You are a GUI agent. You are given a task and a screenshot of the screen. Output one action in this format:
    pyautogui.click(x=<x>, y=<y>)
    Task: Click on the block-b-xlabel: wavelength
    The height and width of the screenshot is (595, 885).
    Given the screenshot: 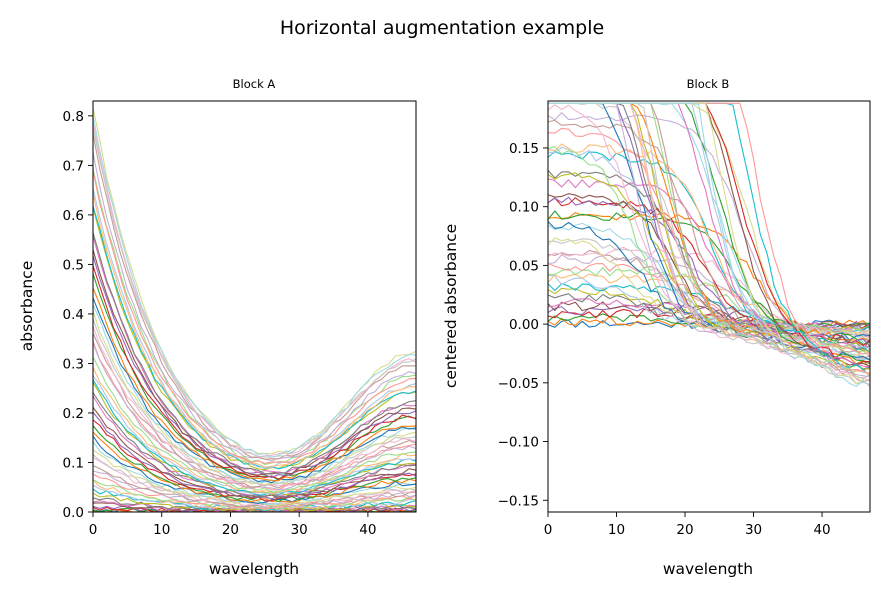 What is the action you would take?
    pyautogui.click(x=708, y=569)
    